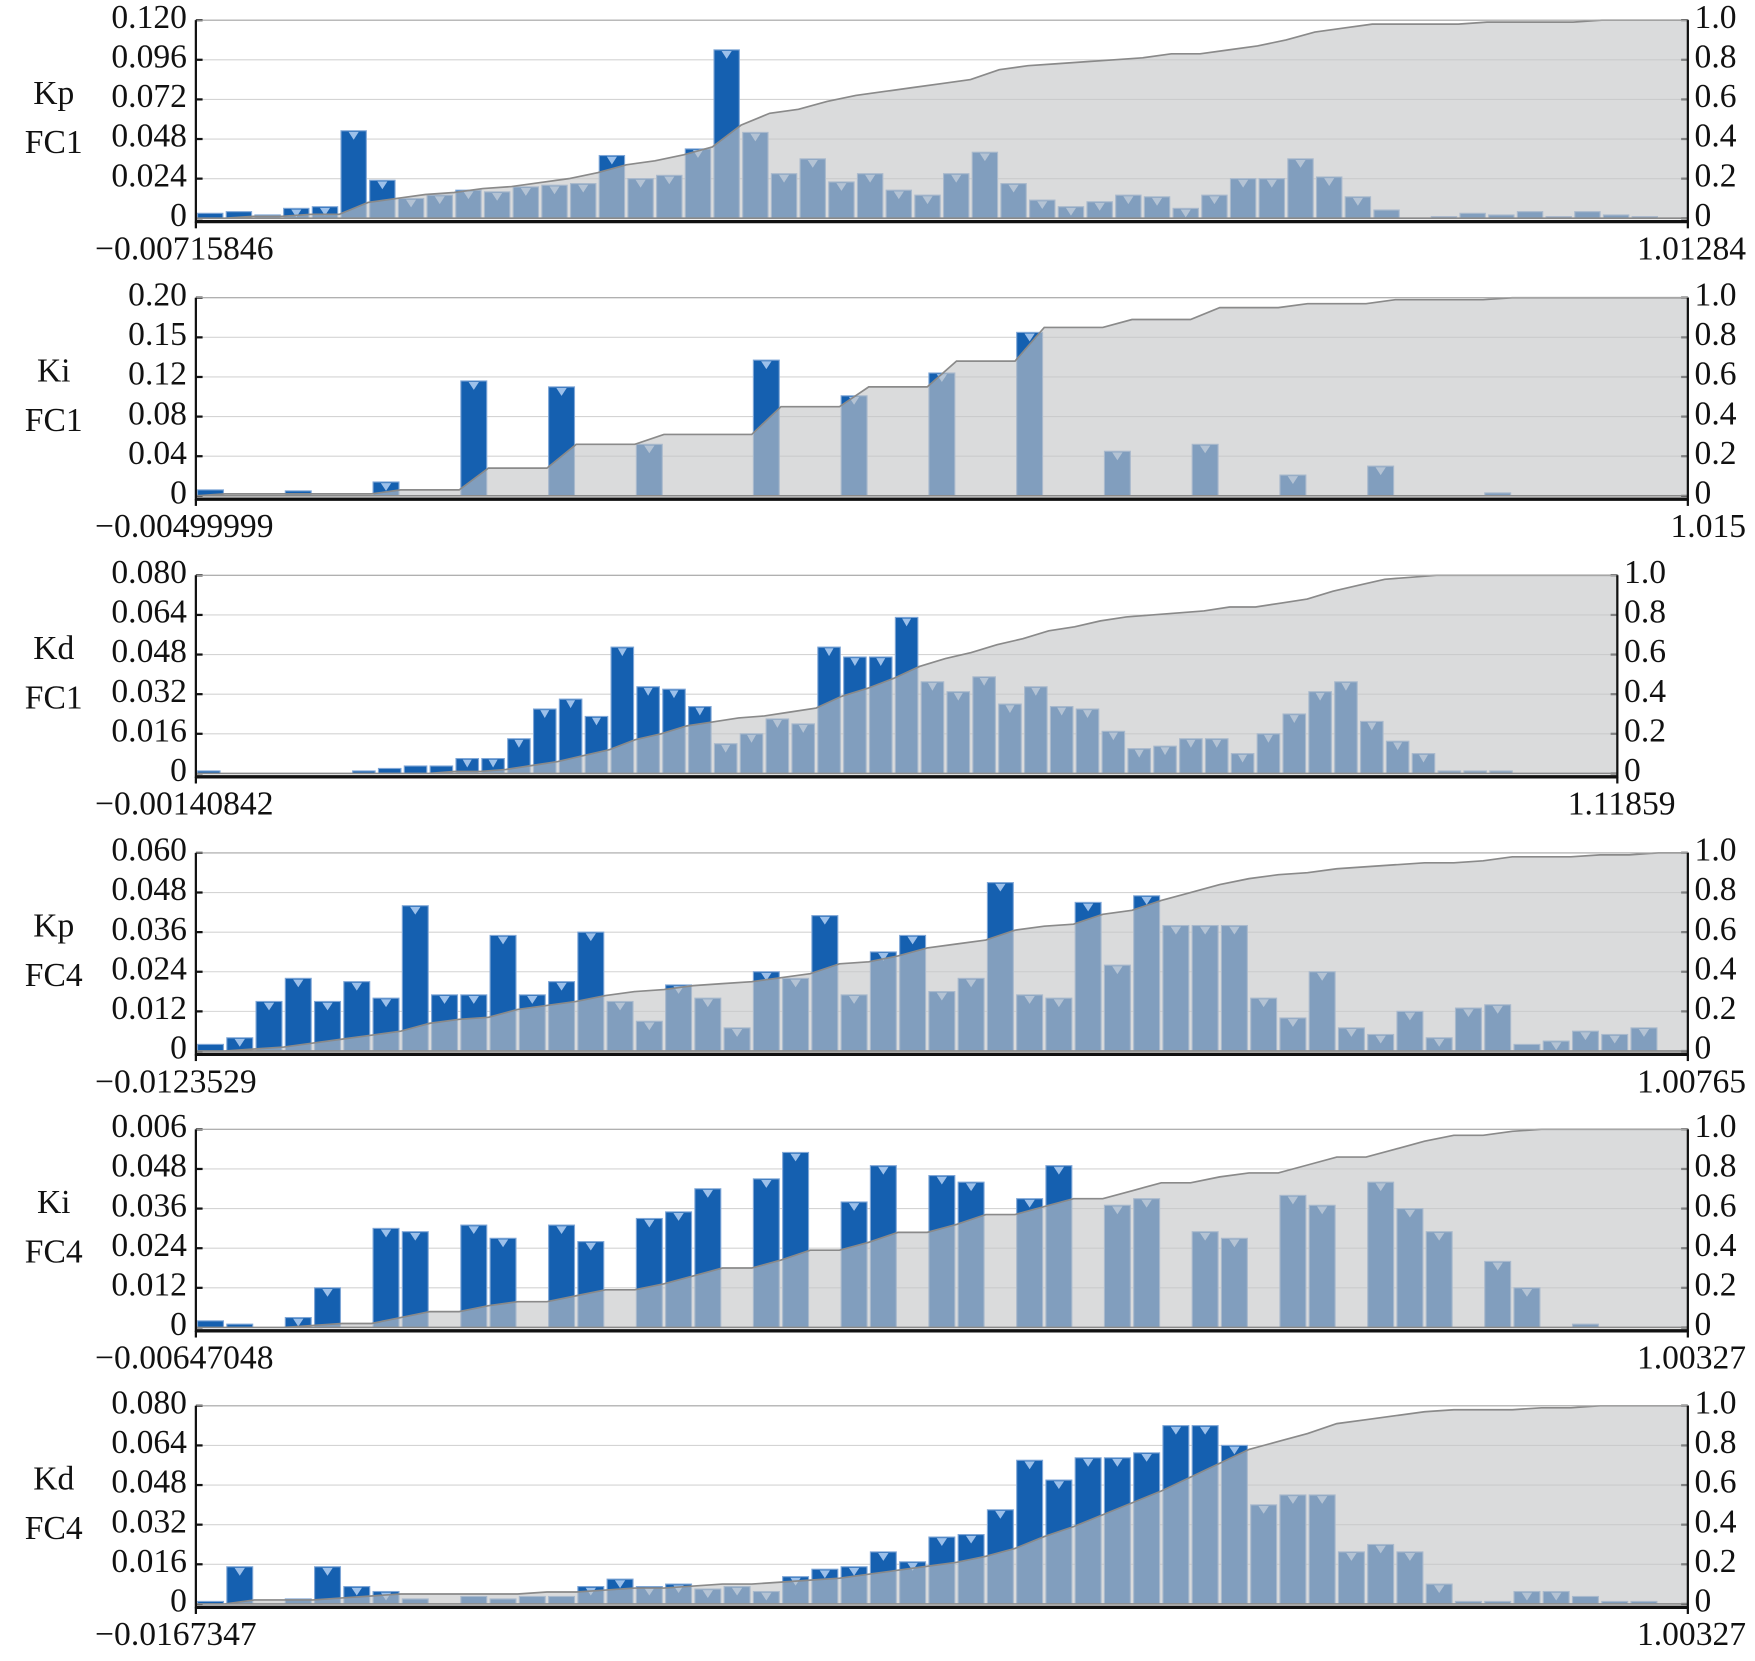 The width and height of the screenshot is (1755, 1661). I want to click on y-tick-label: 0.060, so click(149, 850).